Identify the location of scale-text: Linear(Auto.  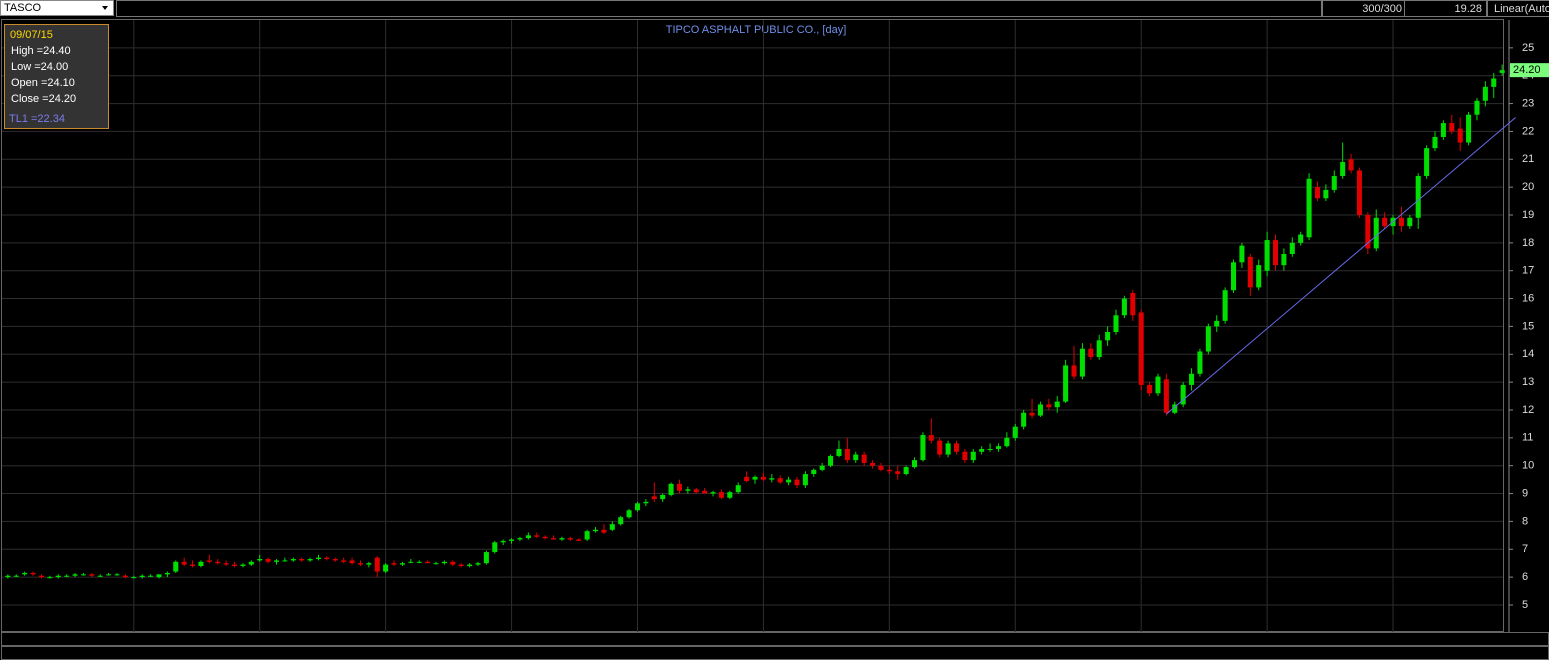
(1521, 9).